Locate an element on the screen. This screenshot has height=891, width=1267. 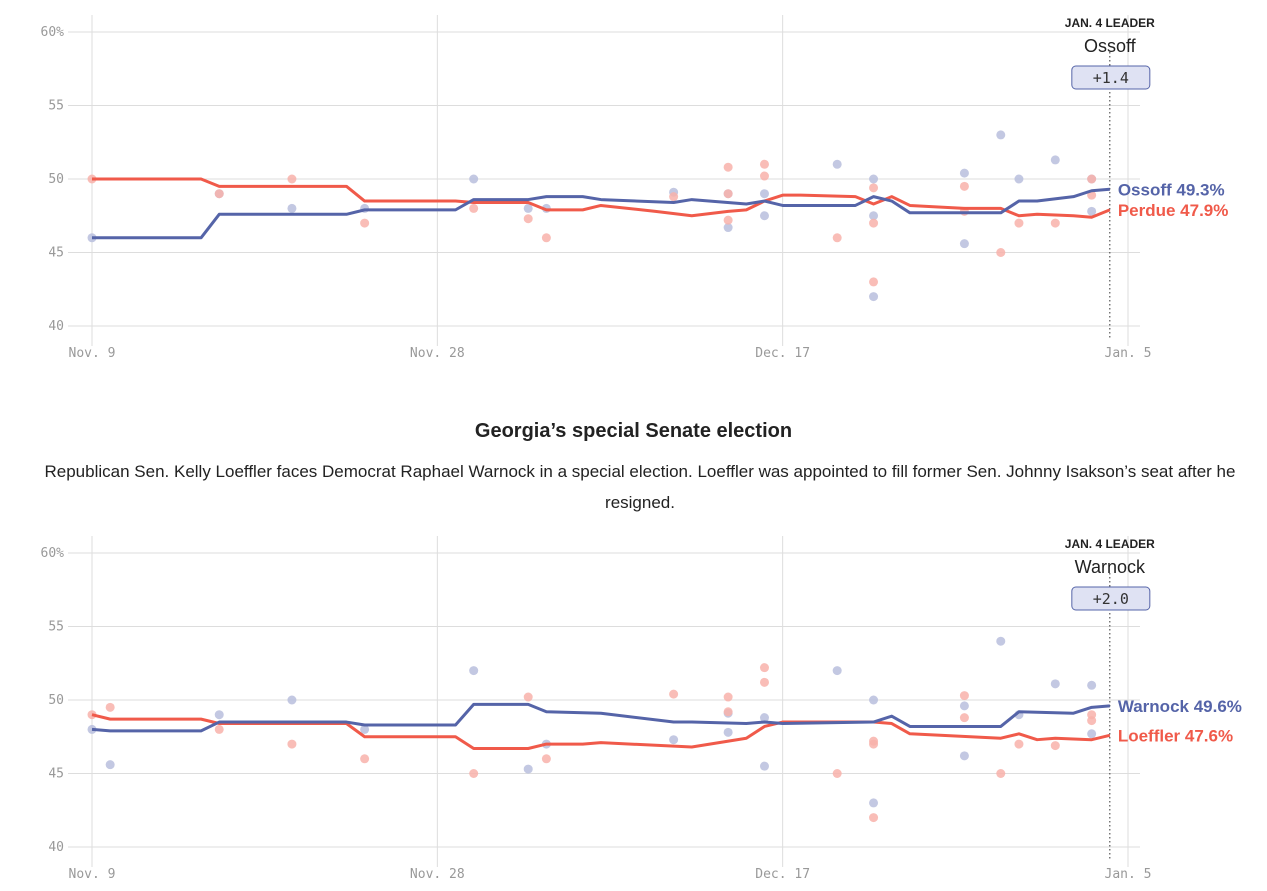
leader-margin: +2.0 is located at coordinates (1111, 599).